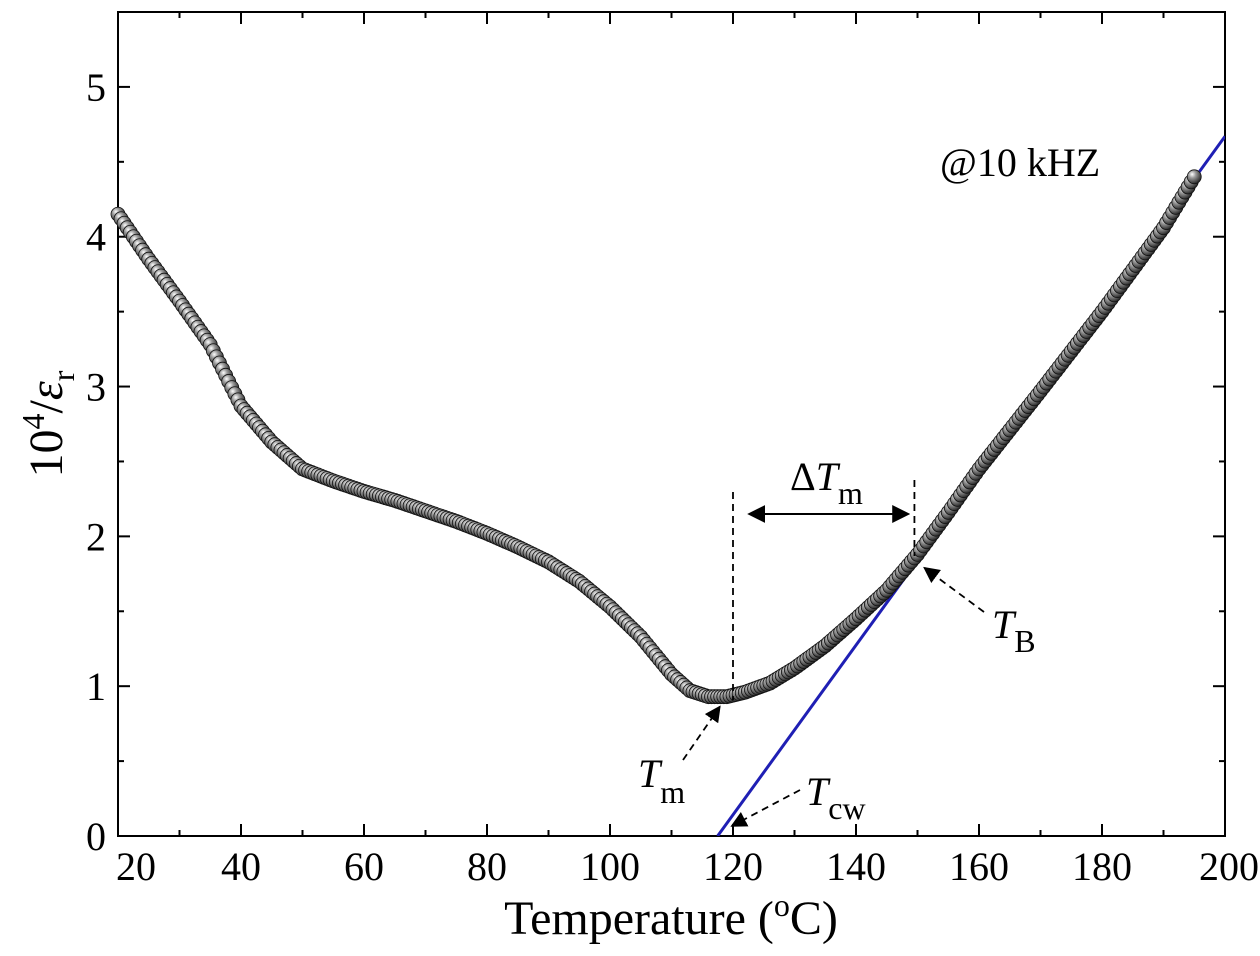  I want to click on frequency-label: @10 kHZ, so click(1020, 162).